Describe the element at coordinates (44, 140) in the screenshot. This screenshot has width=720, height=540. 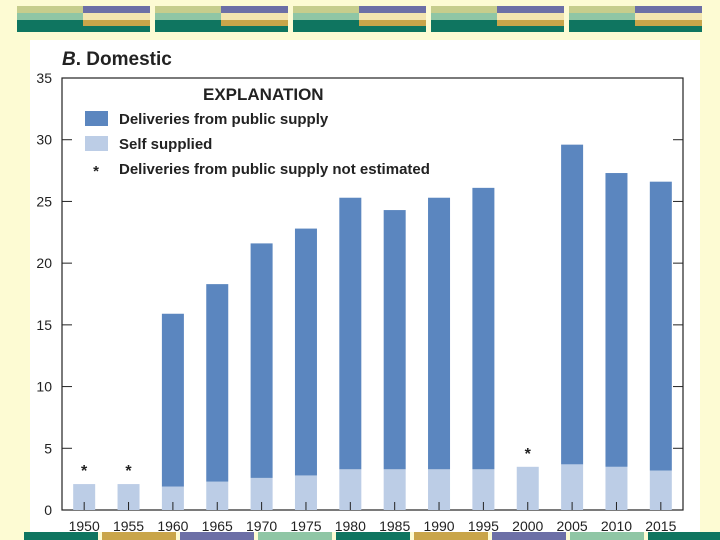
I see `y-tick-label: 30` at that location.